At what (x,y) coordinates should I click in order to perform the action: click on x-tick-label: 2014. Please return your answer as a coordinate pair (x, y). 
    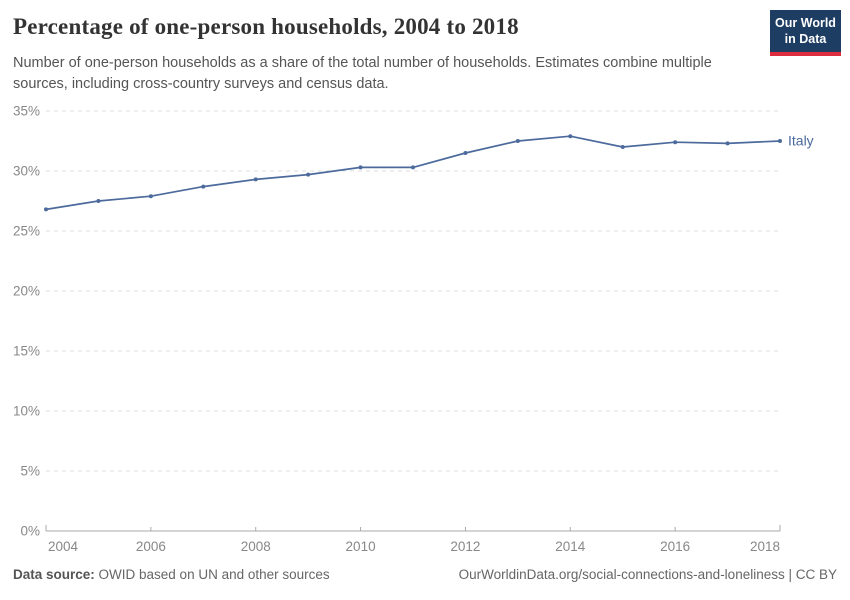
    Looking at the image, I should click on (570, 546).